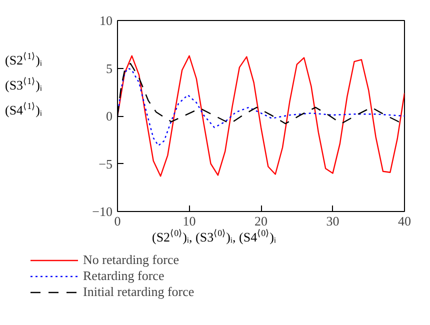 The image size is (430, 325). Describe the element at coordinates (404, 221) in the screenshot. I see `x-tick-label: 40` at that location.